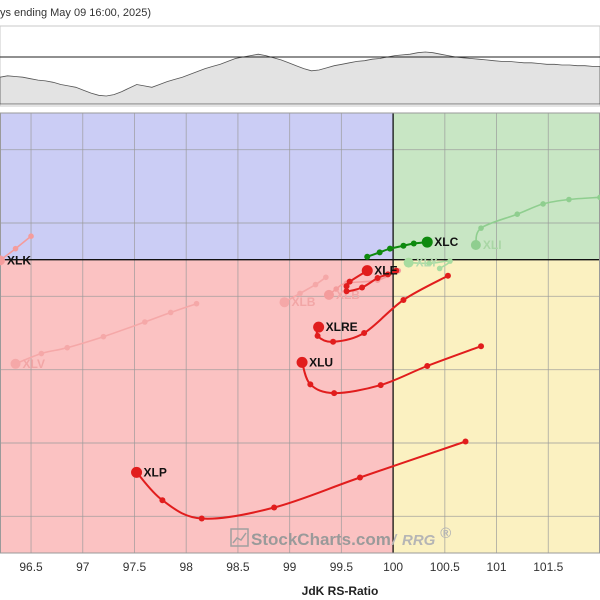  What do you see at coordinates (492, 245) in the screenshot?
I see `label-xli: XLI` at bounding box center [492, 245].